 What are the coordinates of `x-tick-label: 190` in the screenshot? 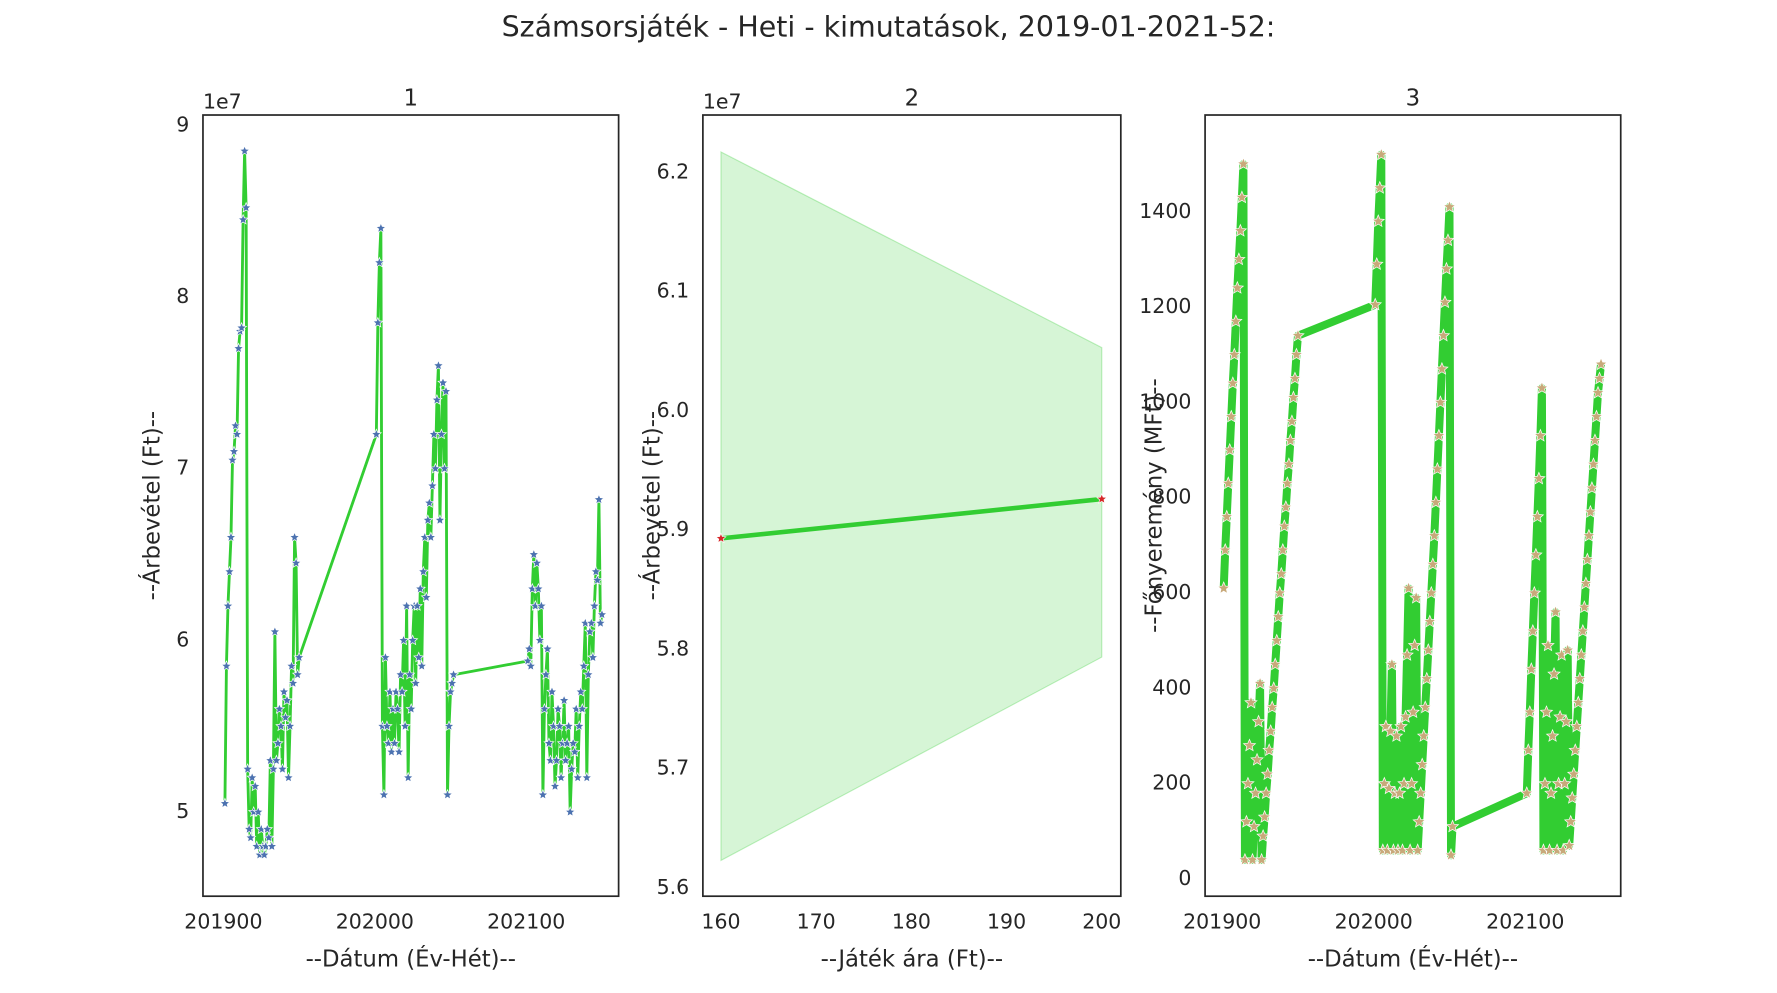 It's located at (1006, 921).